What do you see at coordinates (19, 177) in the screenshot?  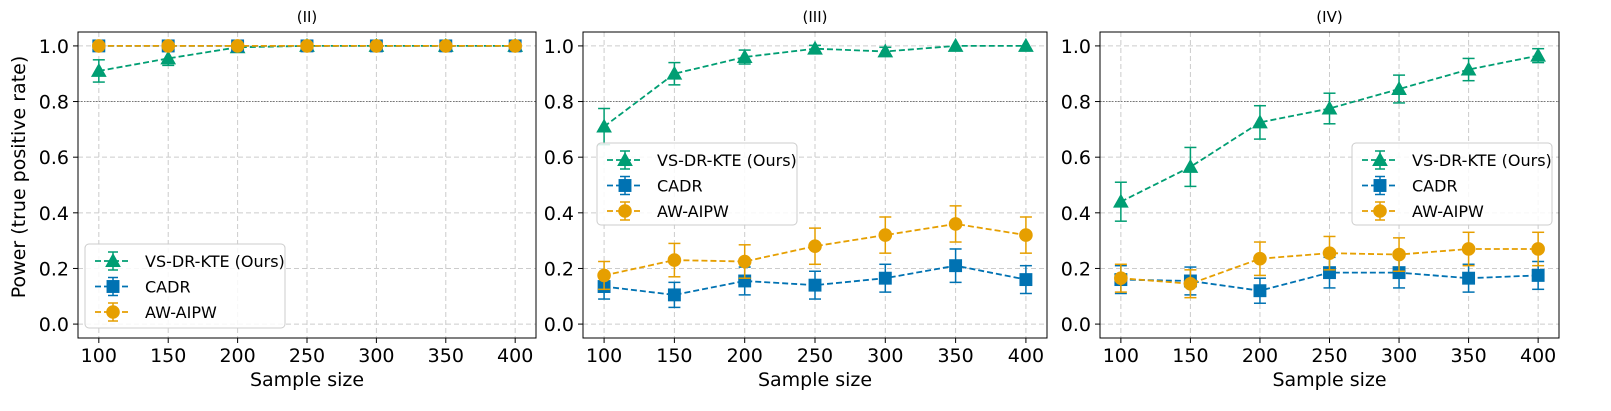 I see `y-axis-label: Power (true positive rate)` at bounding box center [19, 177].